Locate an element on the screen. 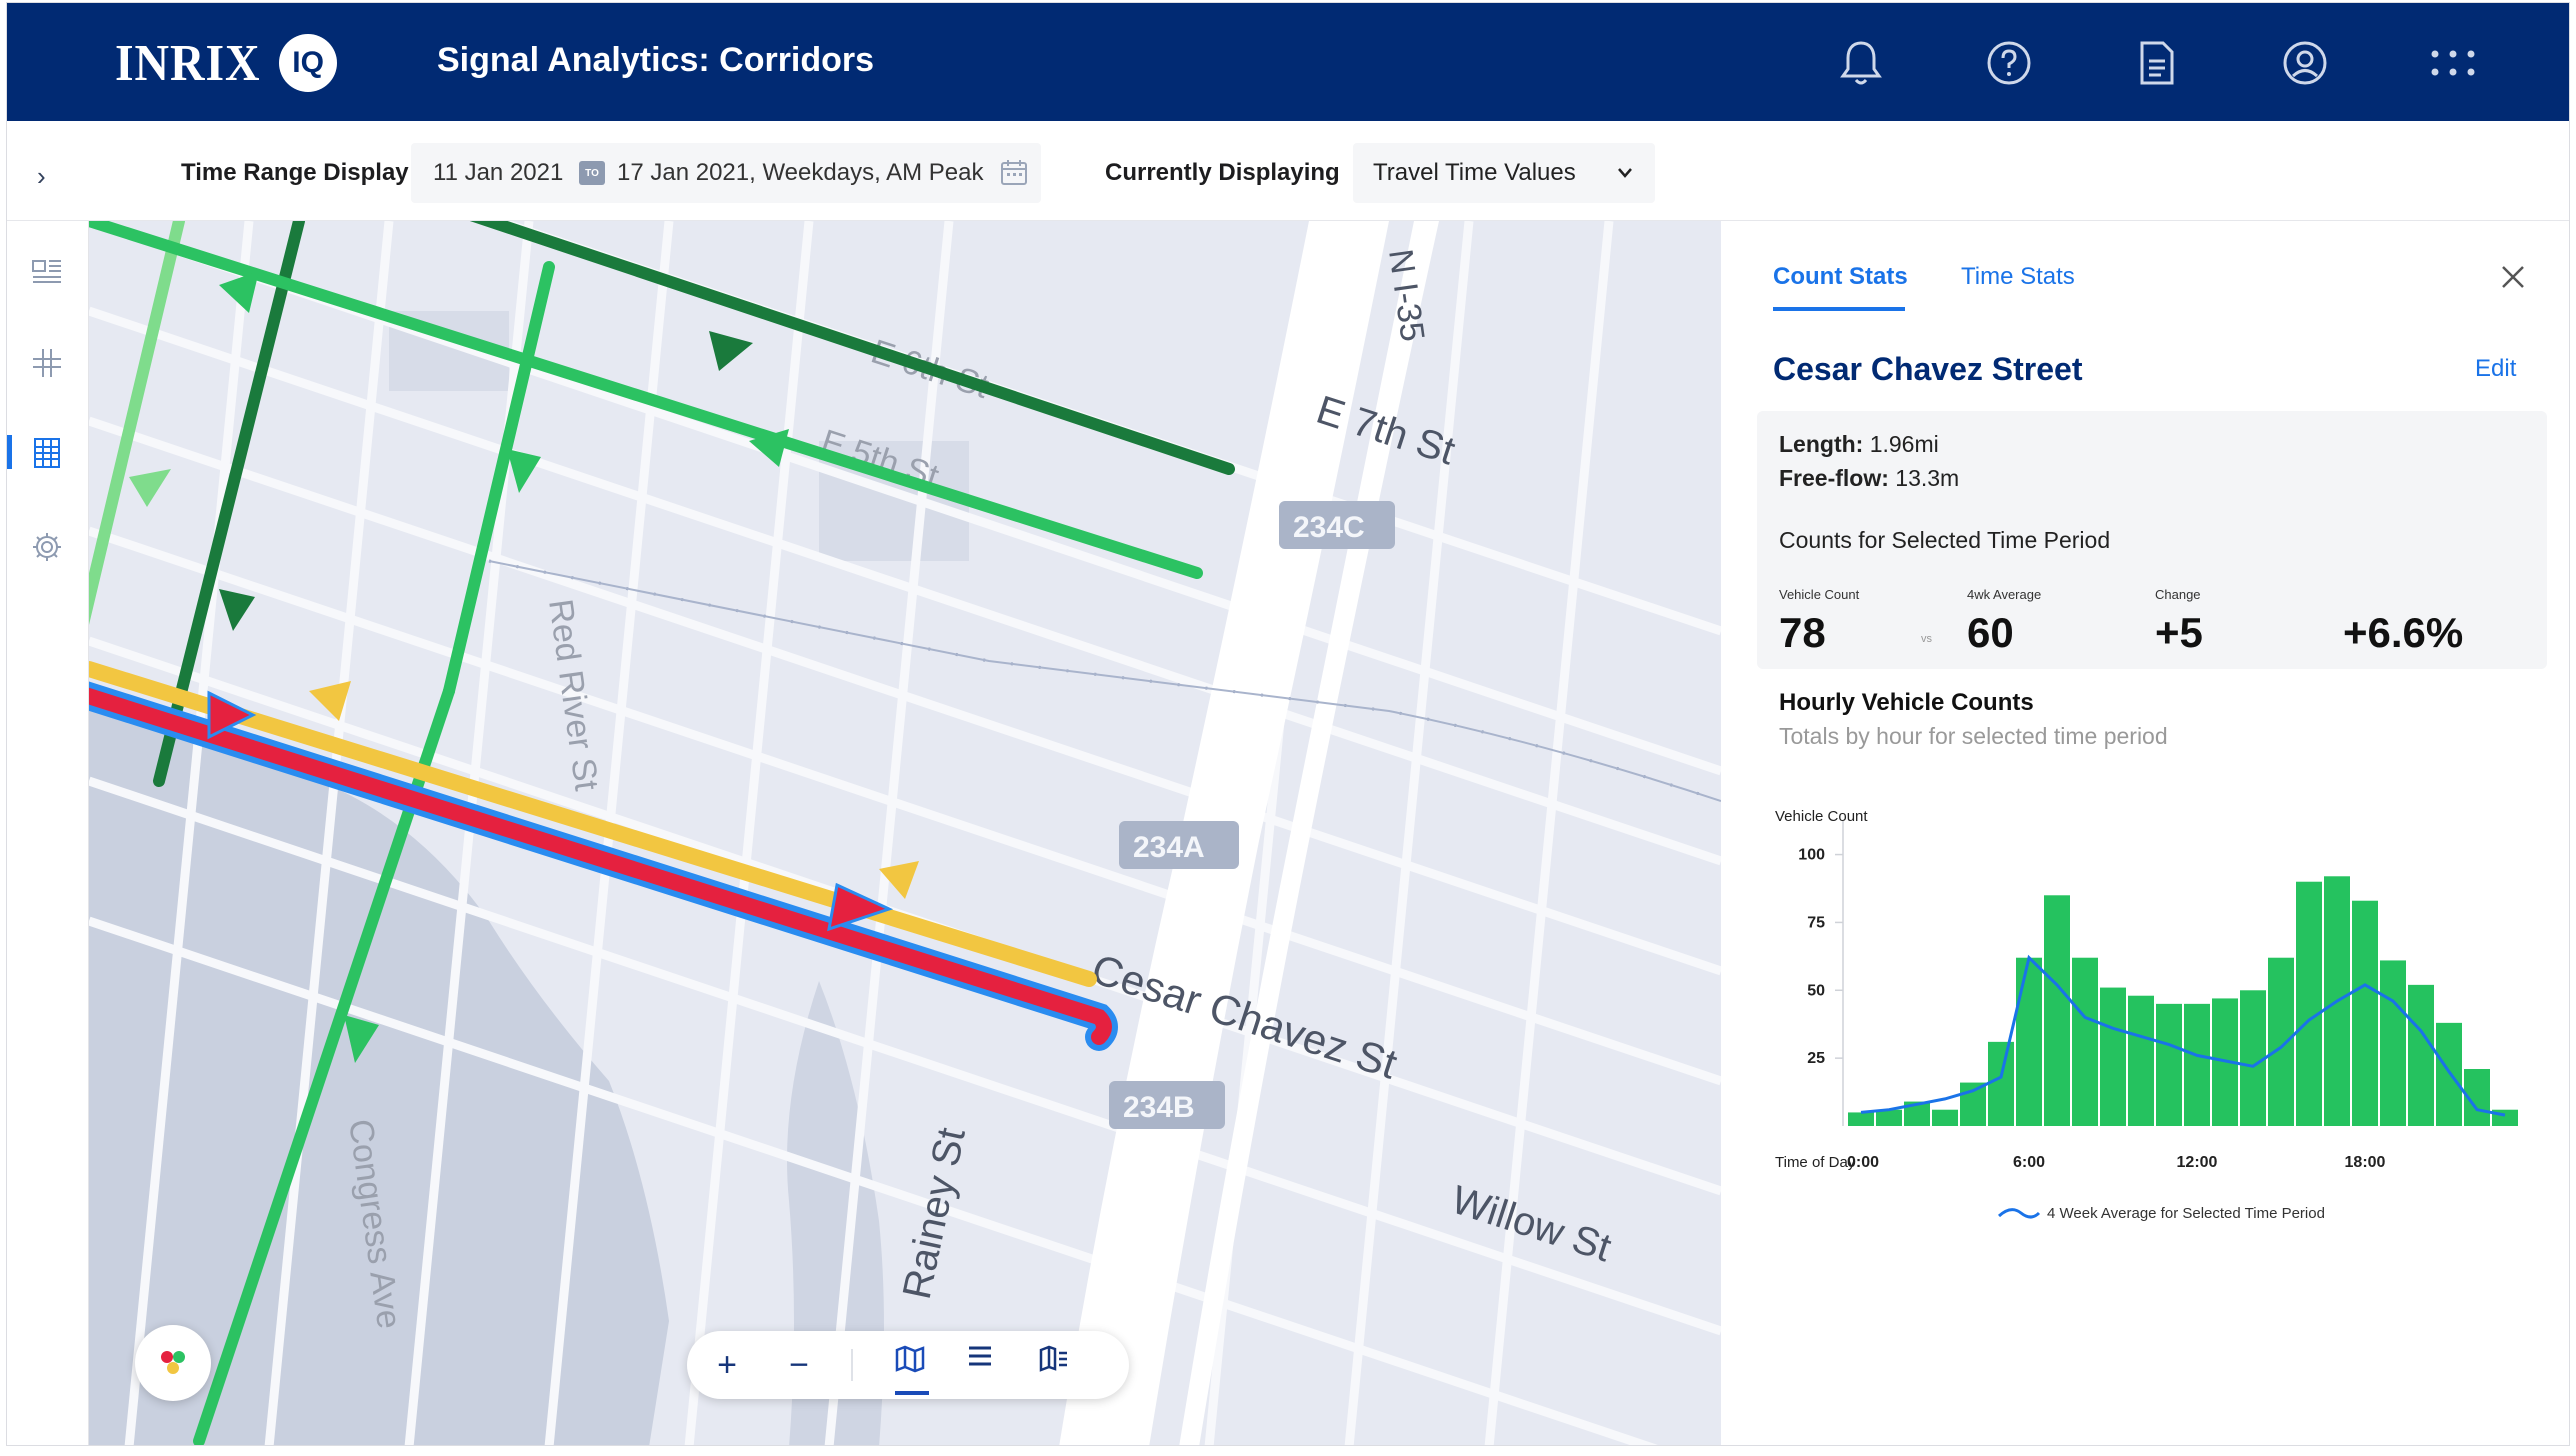 This screenshot has height=1456, width=2576. counts-heading: Counts for Selected Time Period is located at coordinates (1945, 540).